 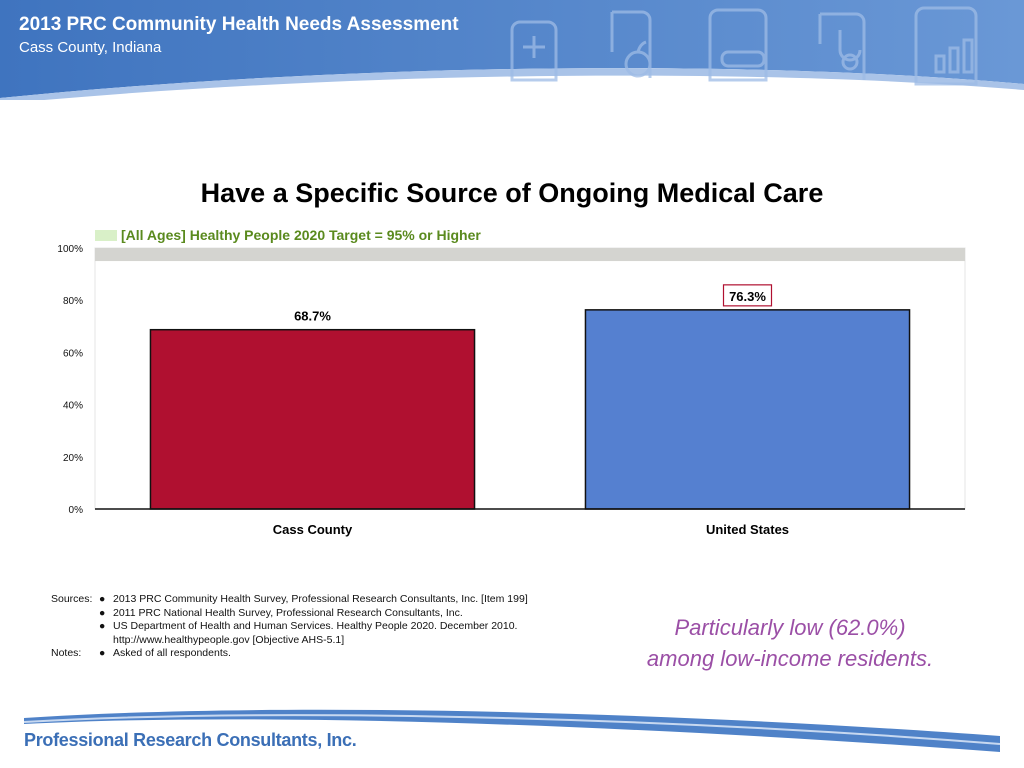 What do you see at coordinates (631, 44) in the screenshot?
I see `apple-icon` at bounding box center [631, 44].